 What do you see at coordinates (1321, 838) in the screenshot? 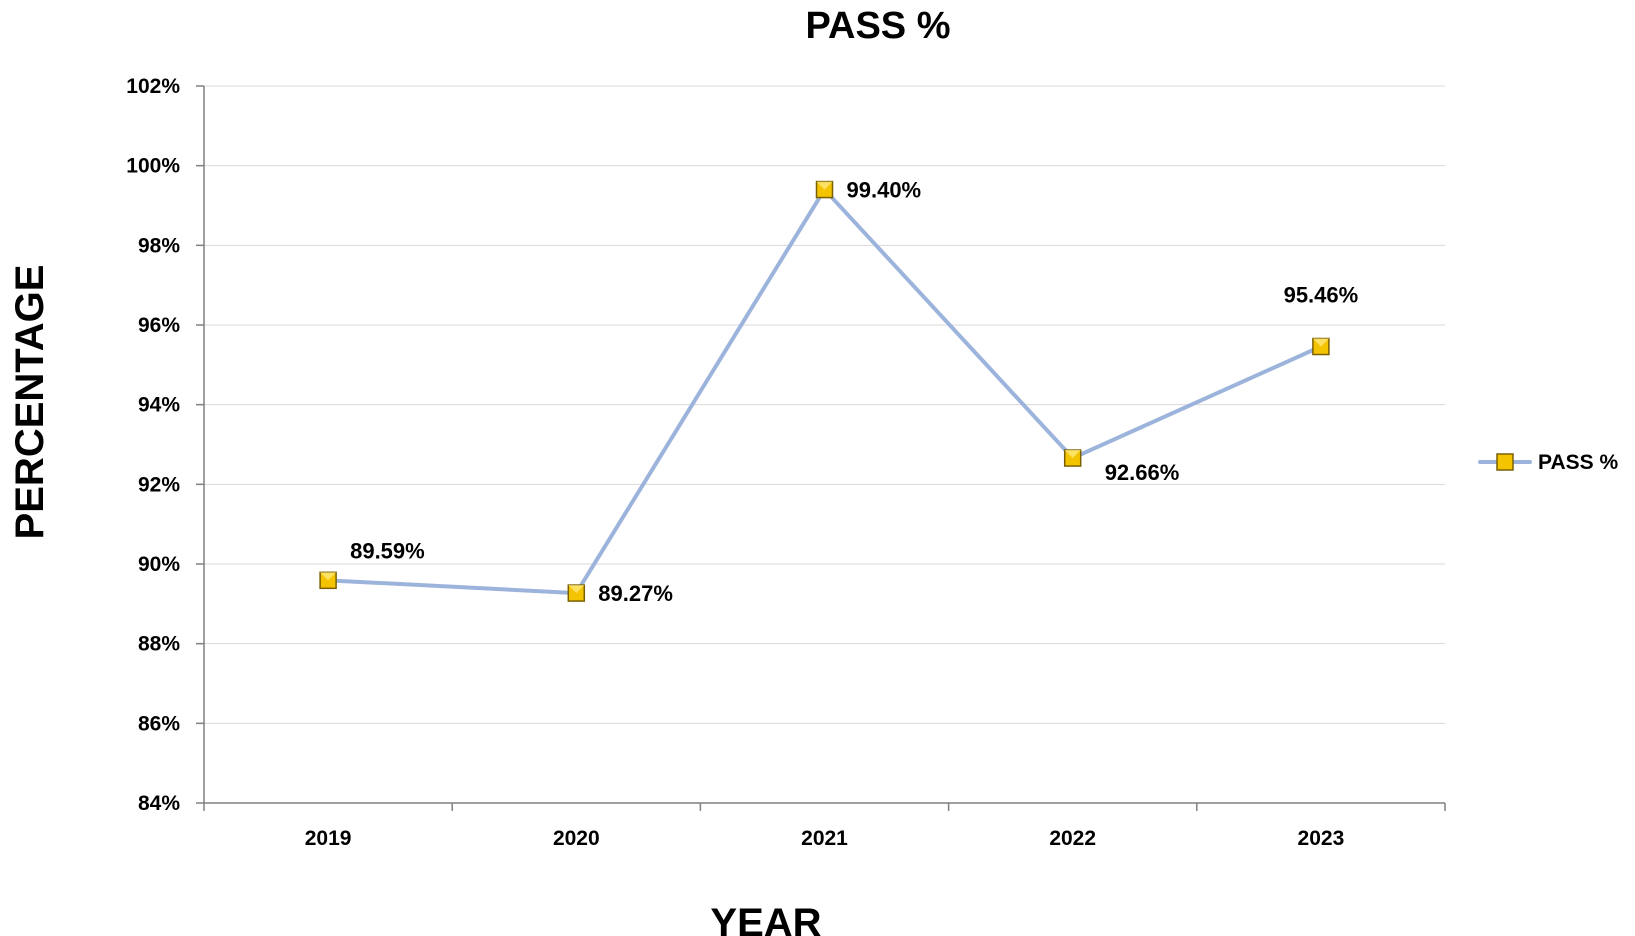
I see `x-tick-label: 2023` at bounding box center [1321, 838].